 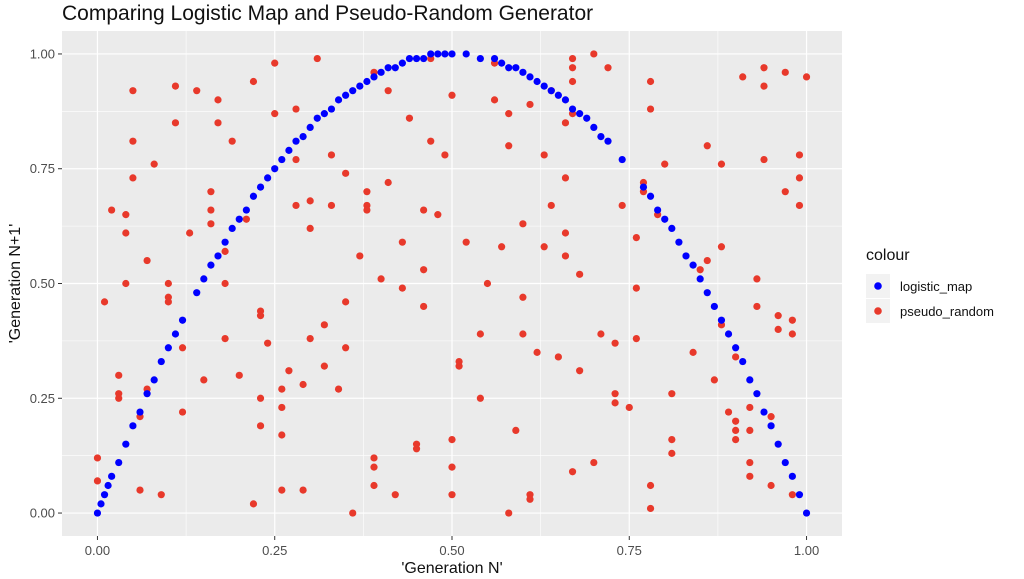 What do you see at coordinates (42, 513) in the screenshot?
I see `y-tick-label: 0.00` at bounding box center [42, 513].